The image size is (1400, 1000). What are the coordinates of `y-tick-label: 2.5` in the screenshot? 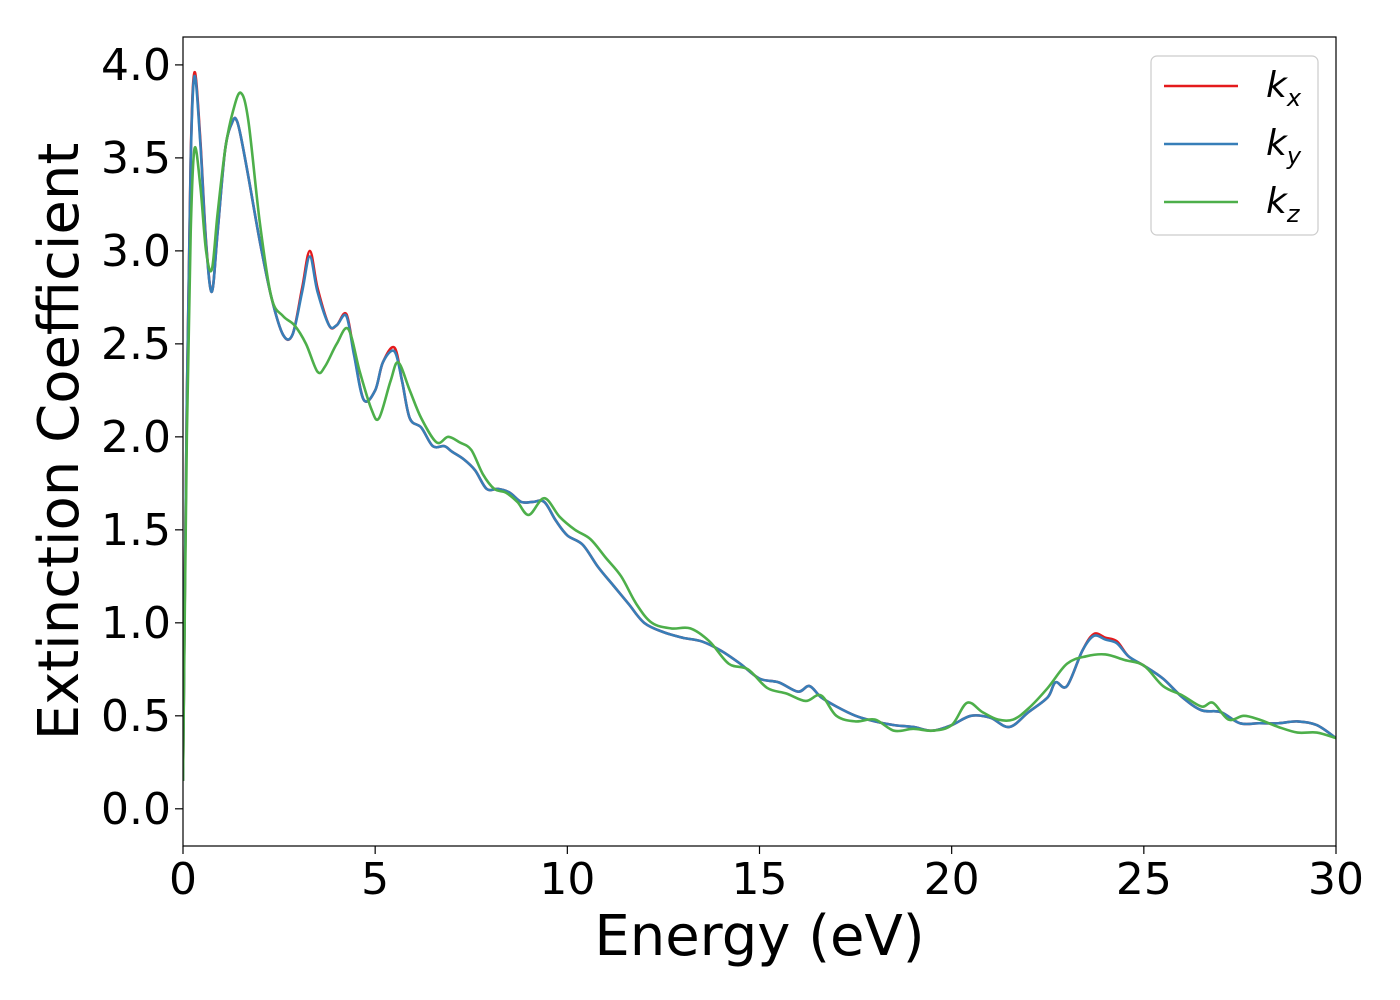 It's located at (136, 344).